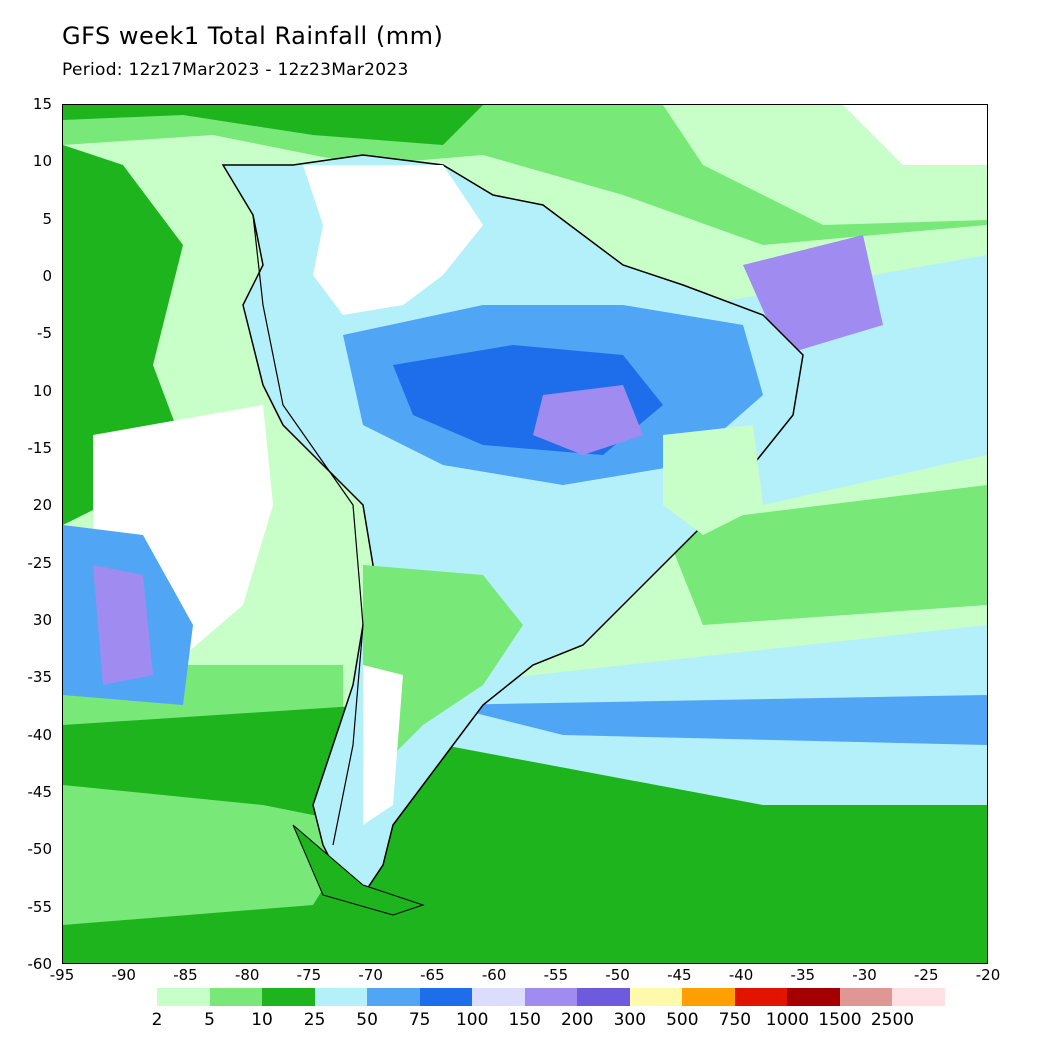  What do you see at coordinates (383, 745) in the screenshot?
I see `dry-area-patagonia` at bounding box center [383, 745].